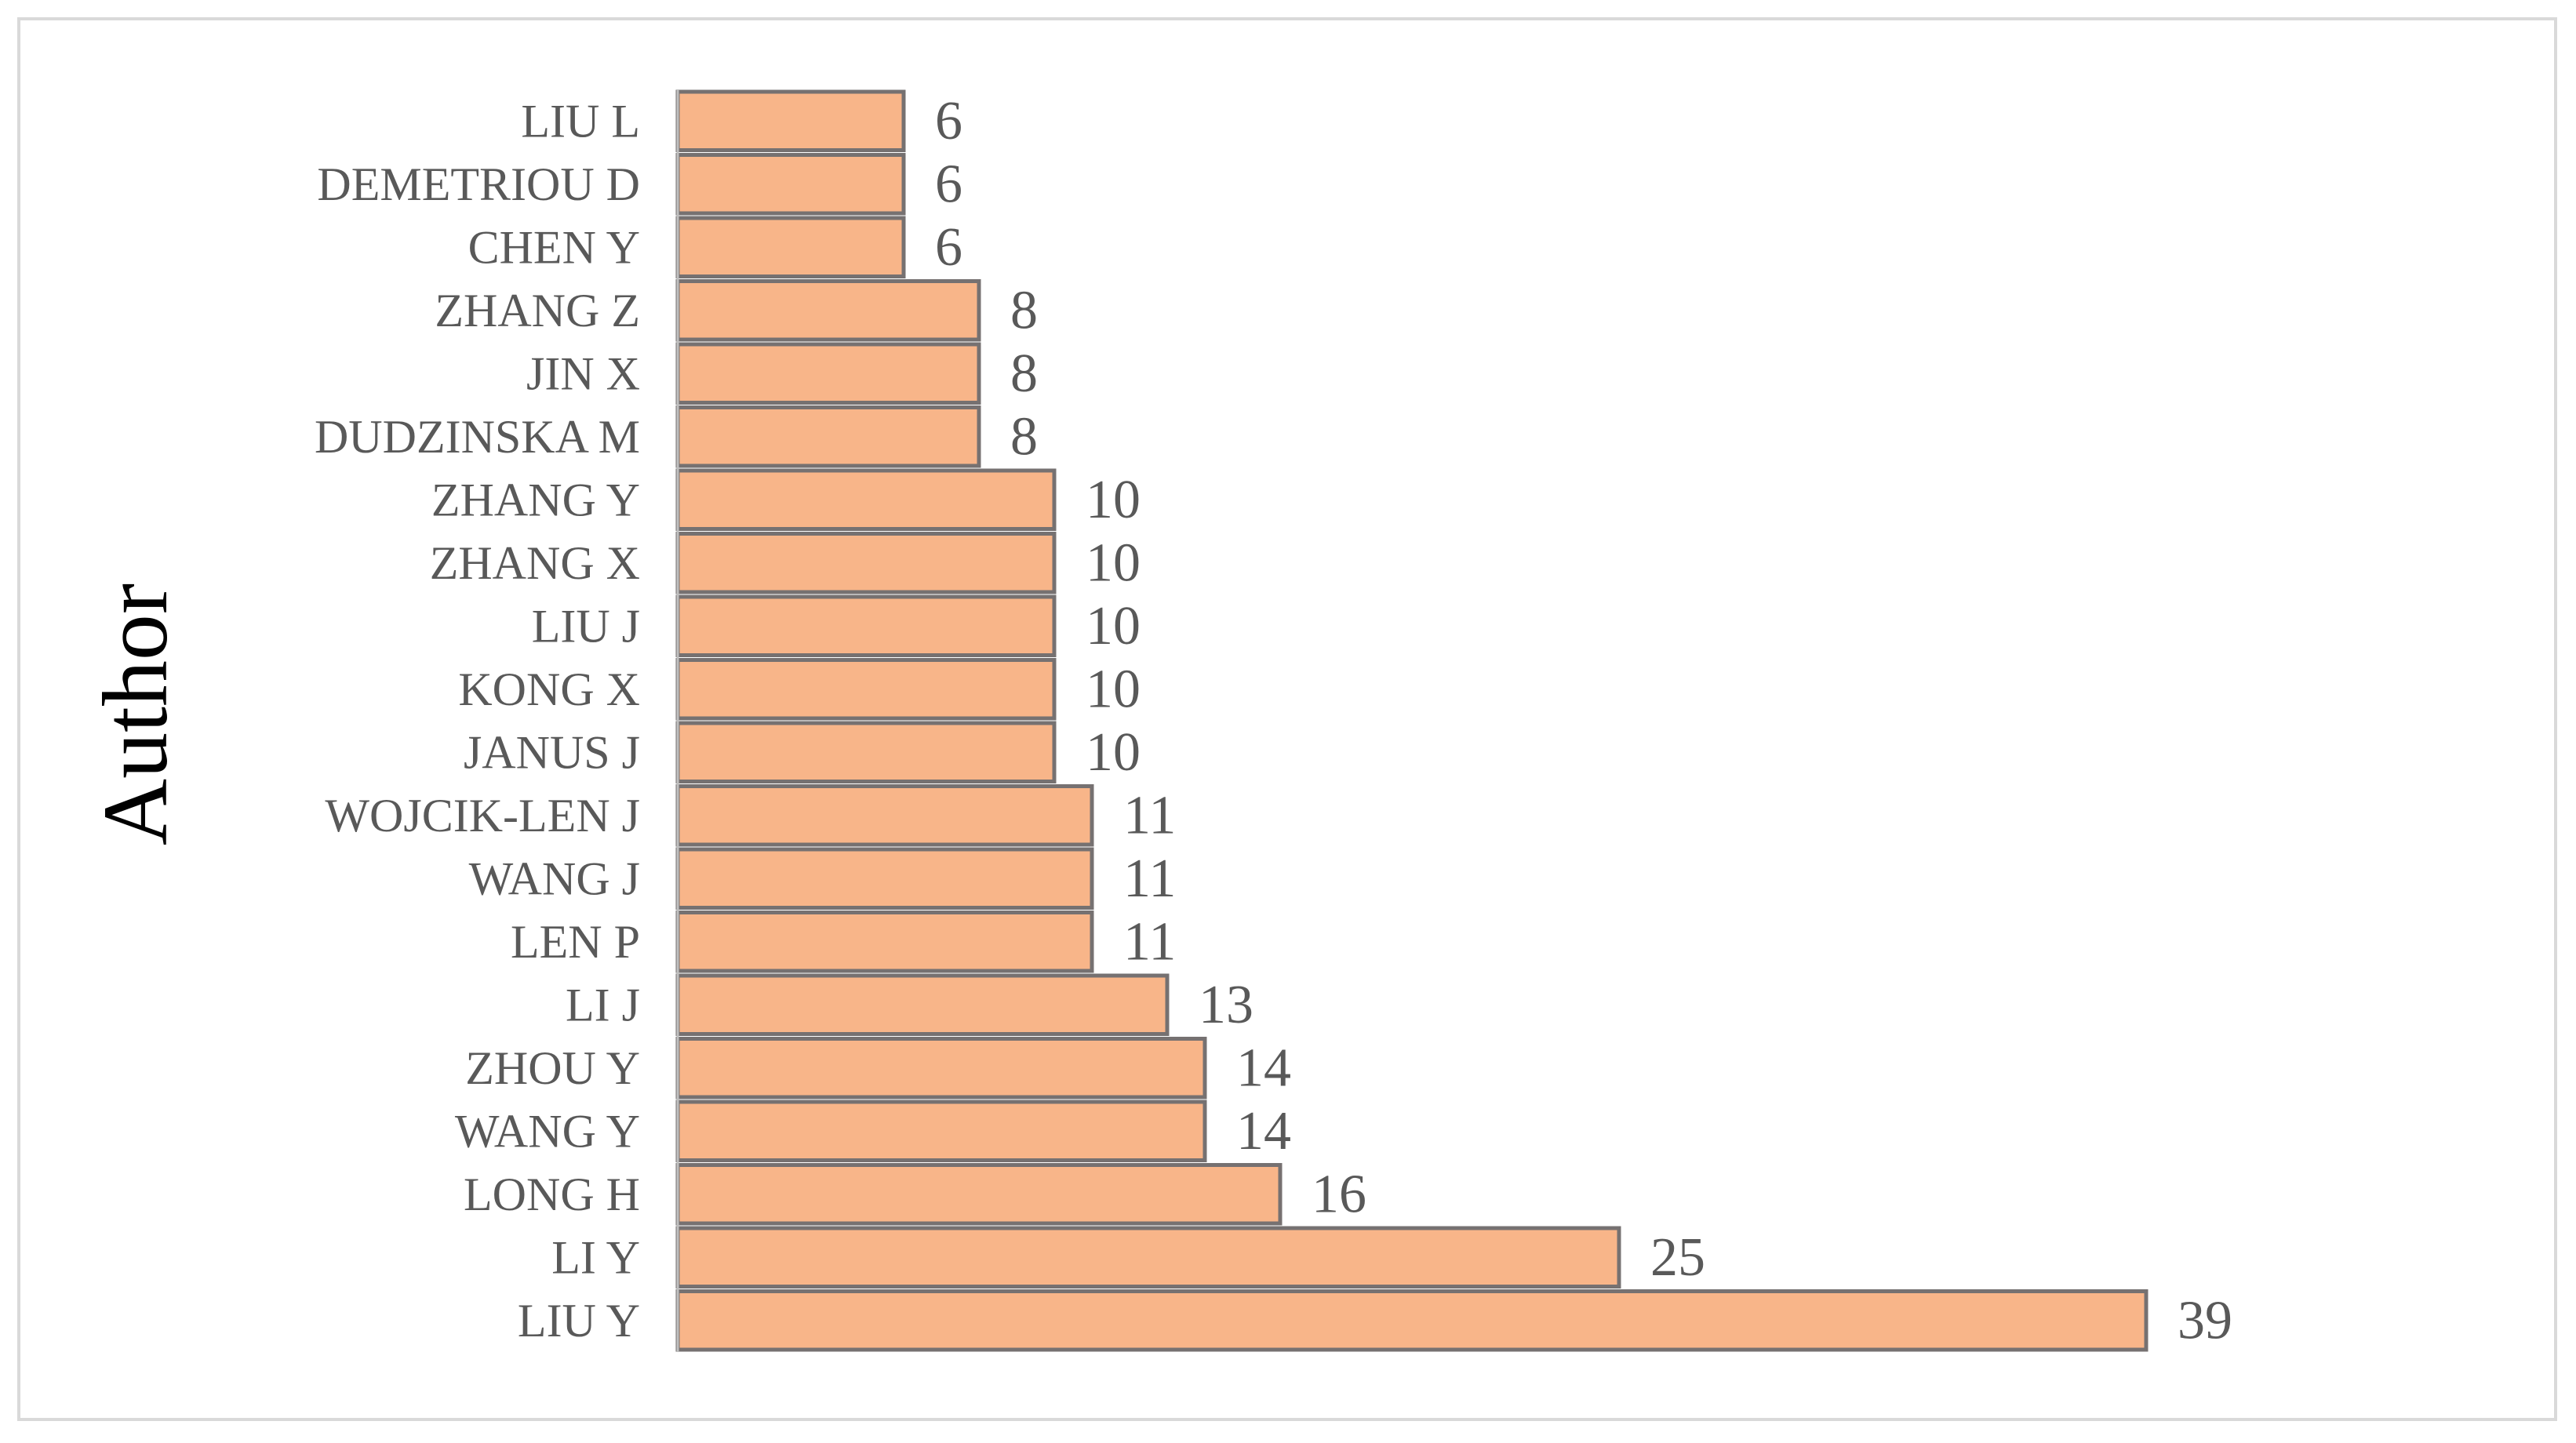 This screenshot has height=1443, width=2576. I want to click on category-label: LIU L, so click(580, 121).